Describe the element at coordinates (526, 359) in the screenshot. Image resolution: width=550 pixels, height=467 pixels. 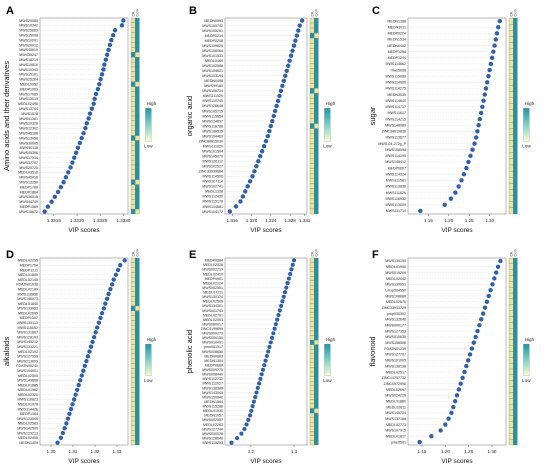
I see `legend-gradient` at that location.